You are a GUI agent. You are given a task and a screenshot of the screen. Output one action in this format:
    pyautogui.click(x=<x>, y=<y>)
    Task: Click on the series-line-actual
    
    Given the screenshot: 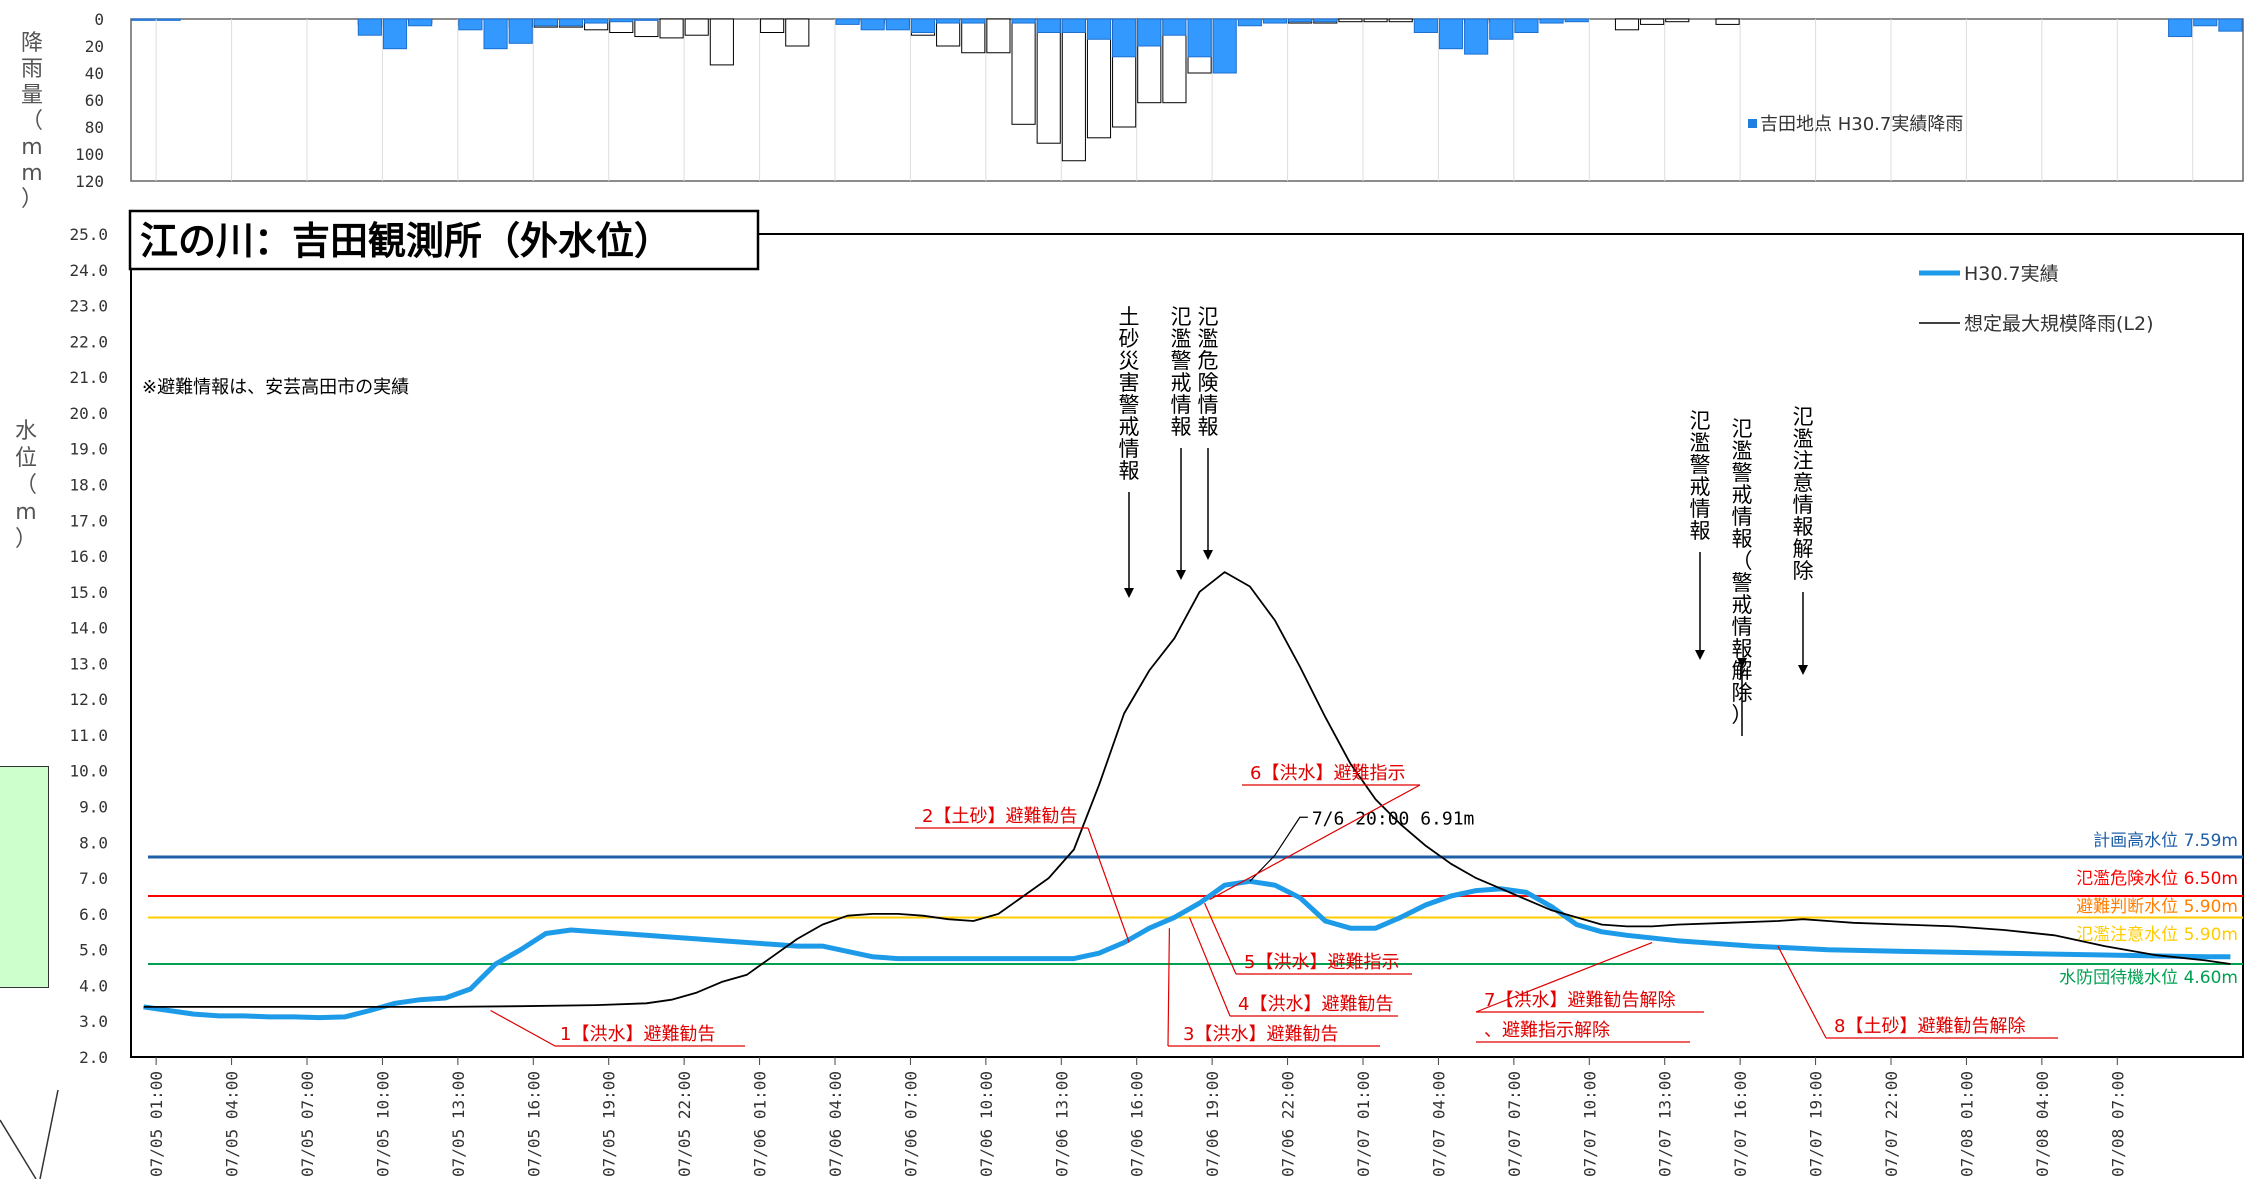 What is the action you would take?
    pyautogui.click(x=1187, y=949)
    